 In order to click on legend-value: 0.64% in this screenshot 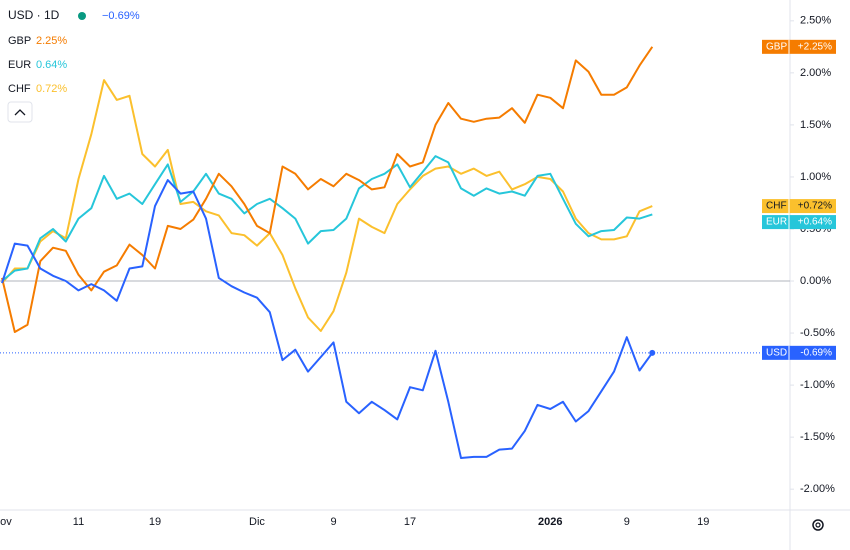, I will do `click(51, 65)`.